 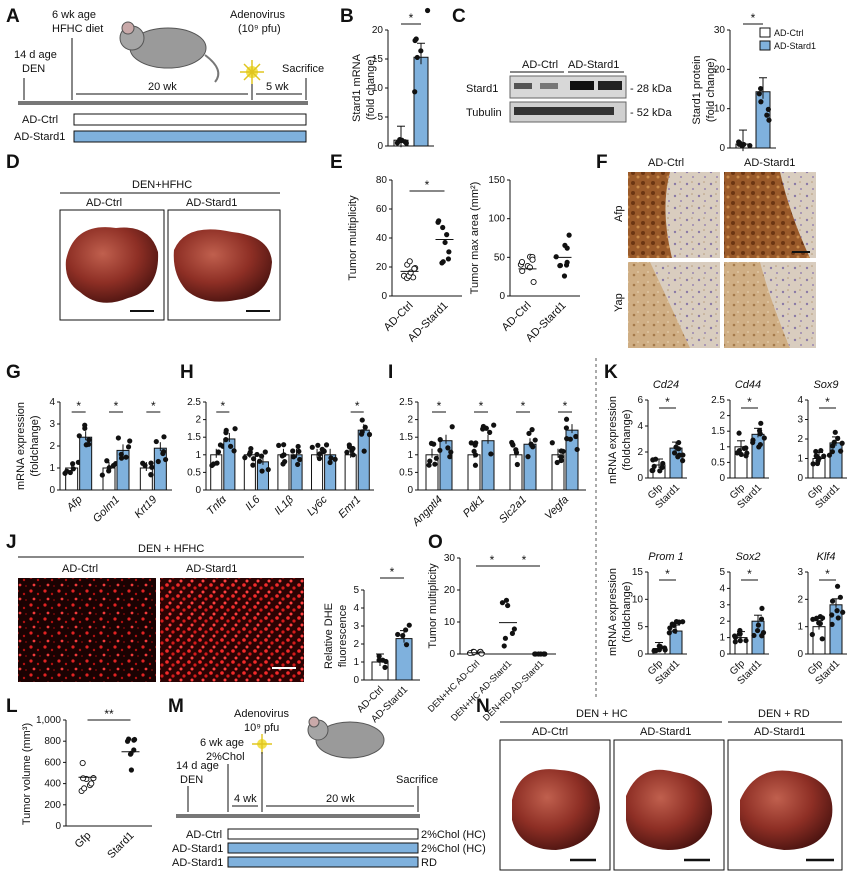 What do you see at coordinates (347, 16) in the screenshot?
I see `panel-letter-b: B` at bounding box center [347, 16].